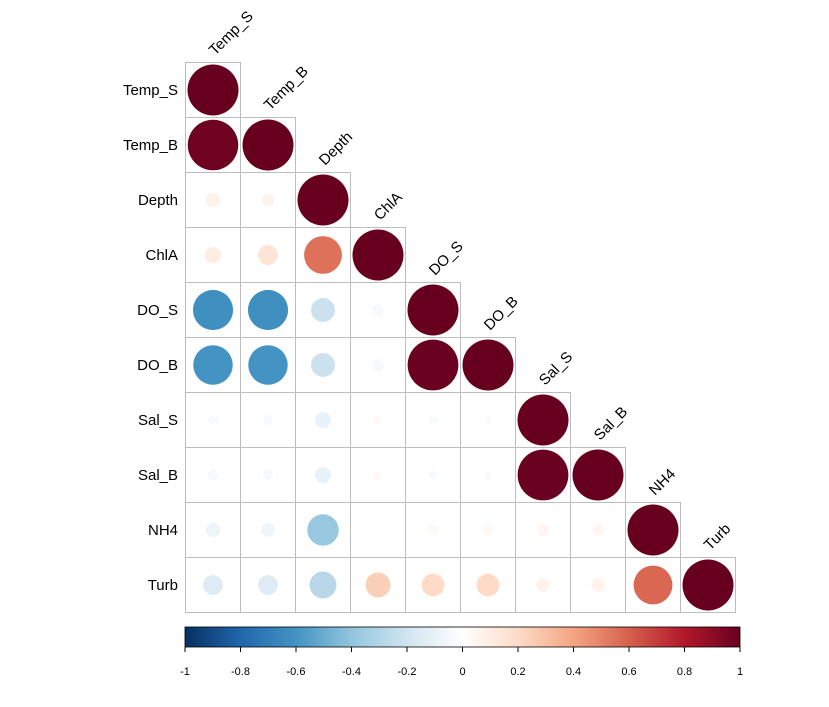  I want to click on circle-Turb-Sal_S, so click(543, 585).